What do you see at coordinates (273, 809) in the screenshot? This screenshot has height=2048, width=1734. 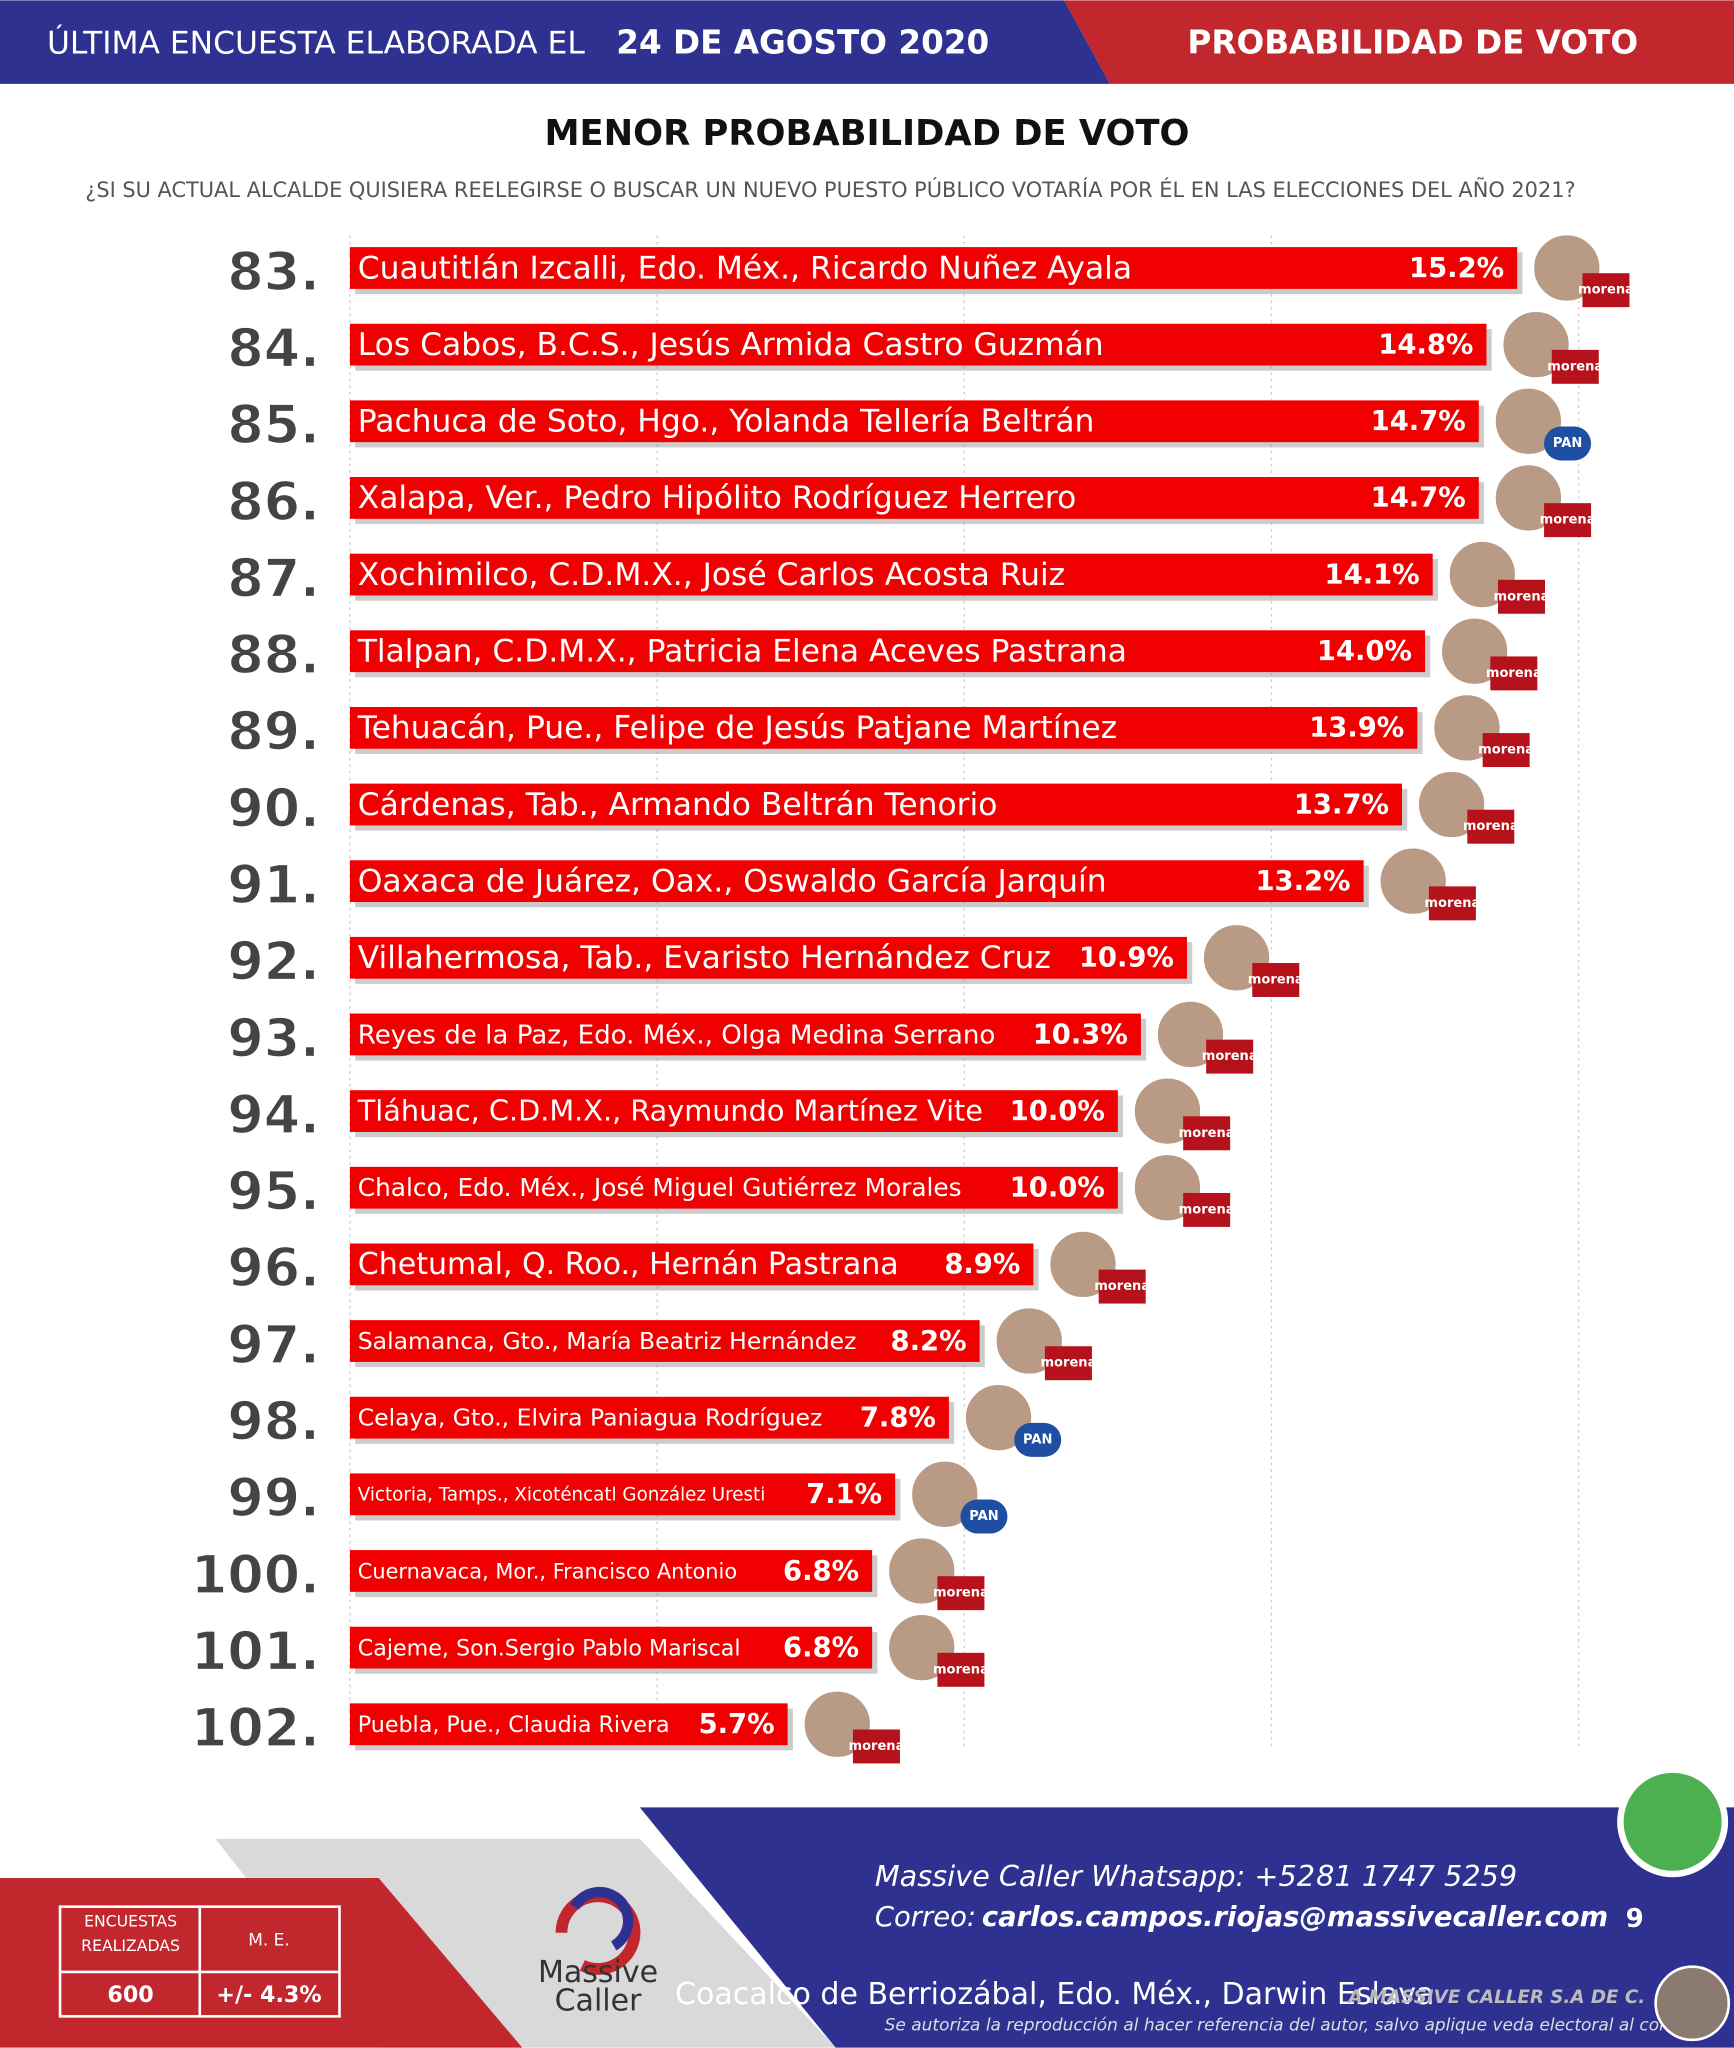 I see `rank-label: 90.` at bounding box center [273, 809].